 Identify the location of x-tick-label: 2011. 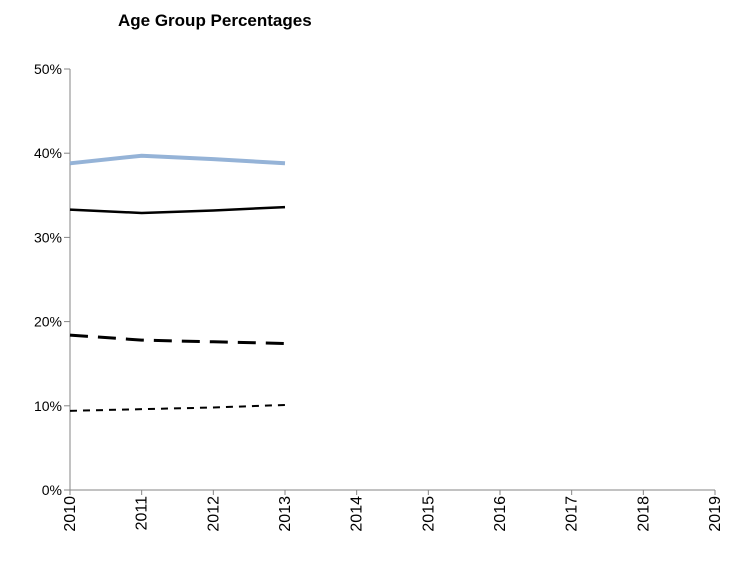
(142, 513).